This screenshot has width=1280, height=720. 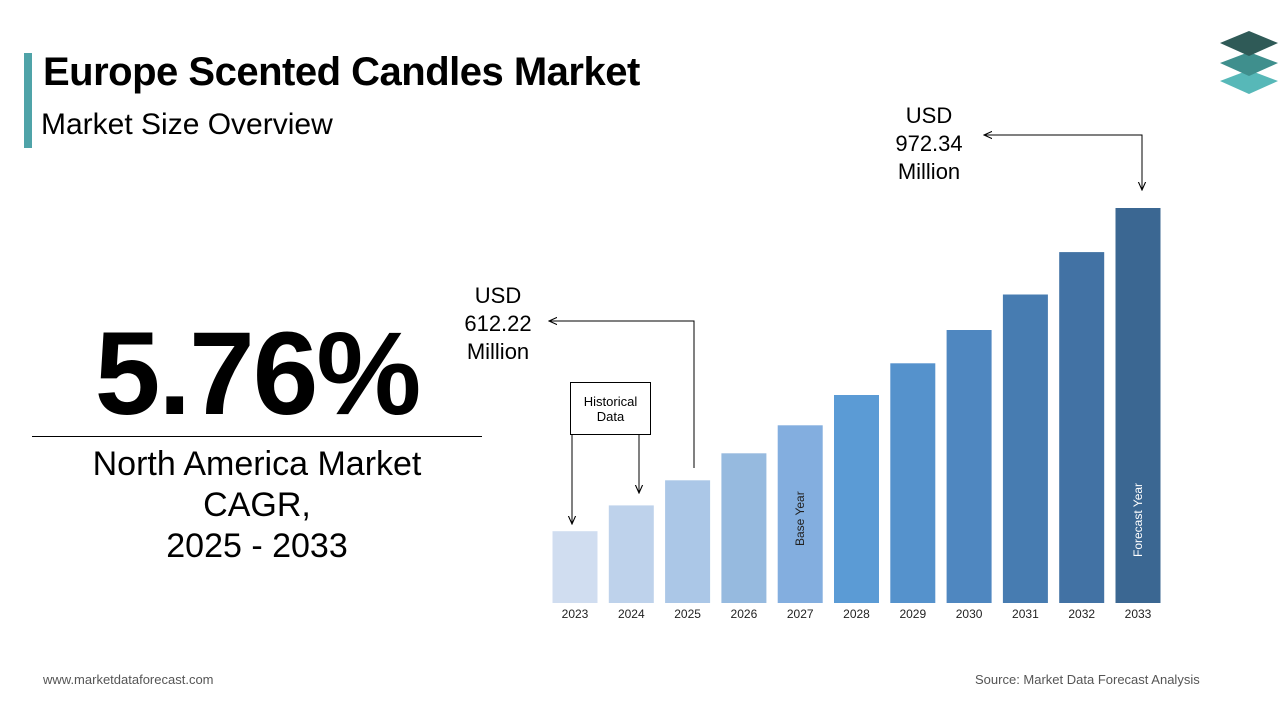 What do you see at coordinates (257, 436) in the screenshot?
I see `cagr-divider` at bounding box center [257, 436].